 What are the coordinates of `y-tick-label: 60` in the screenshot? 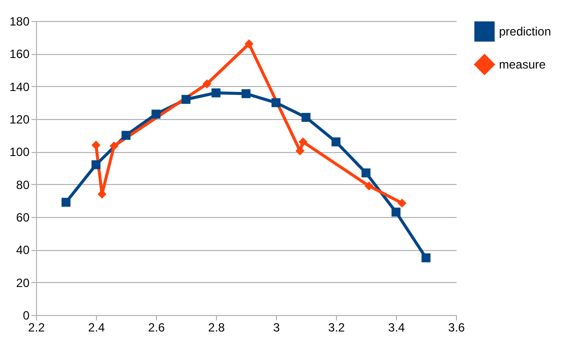 It's located at (23, 217).